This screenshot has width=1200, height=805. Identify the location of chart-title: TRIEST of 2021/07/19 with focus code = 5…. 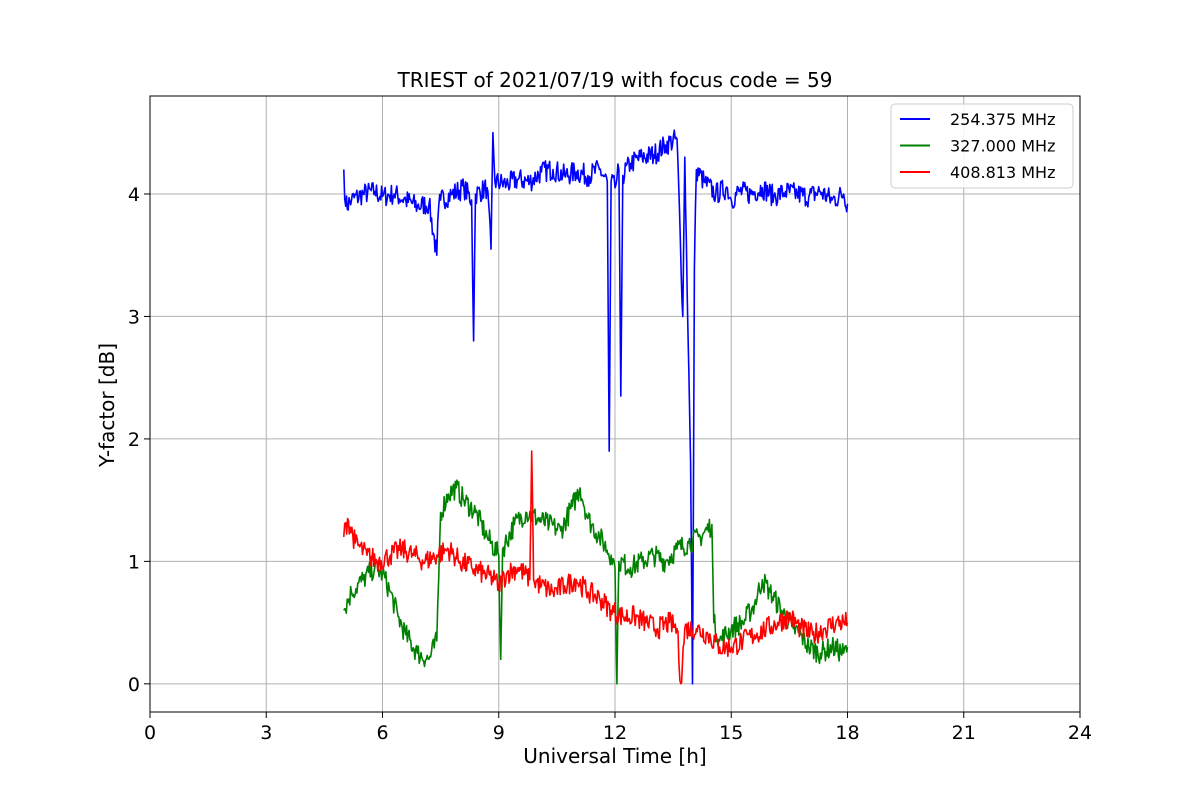
(615, 80).